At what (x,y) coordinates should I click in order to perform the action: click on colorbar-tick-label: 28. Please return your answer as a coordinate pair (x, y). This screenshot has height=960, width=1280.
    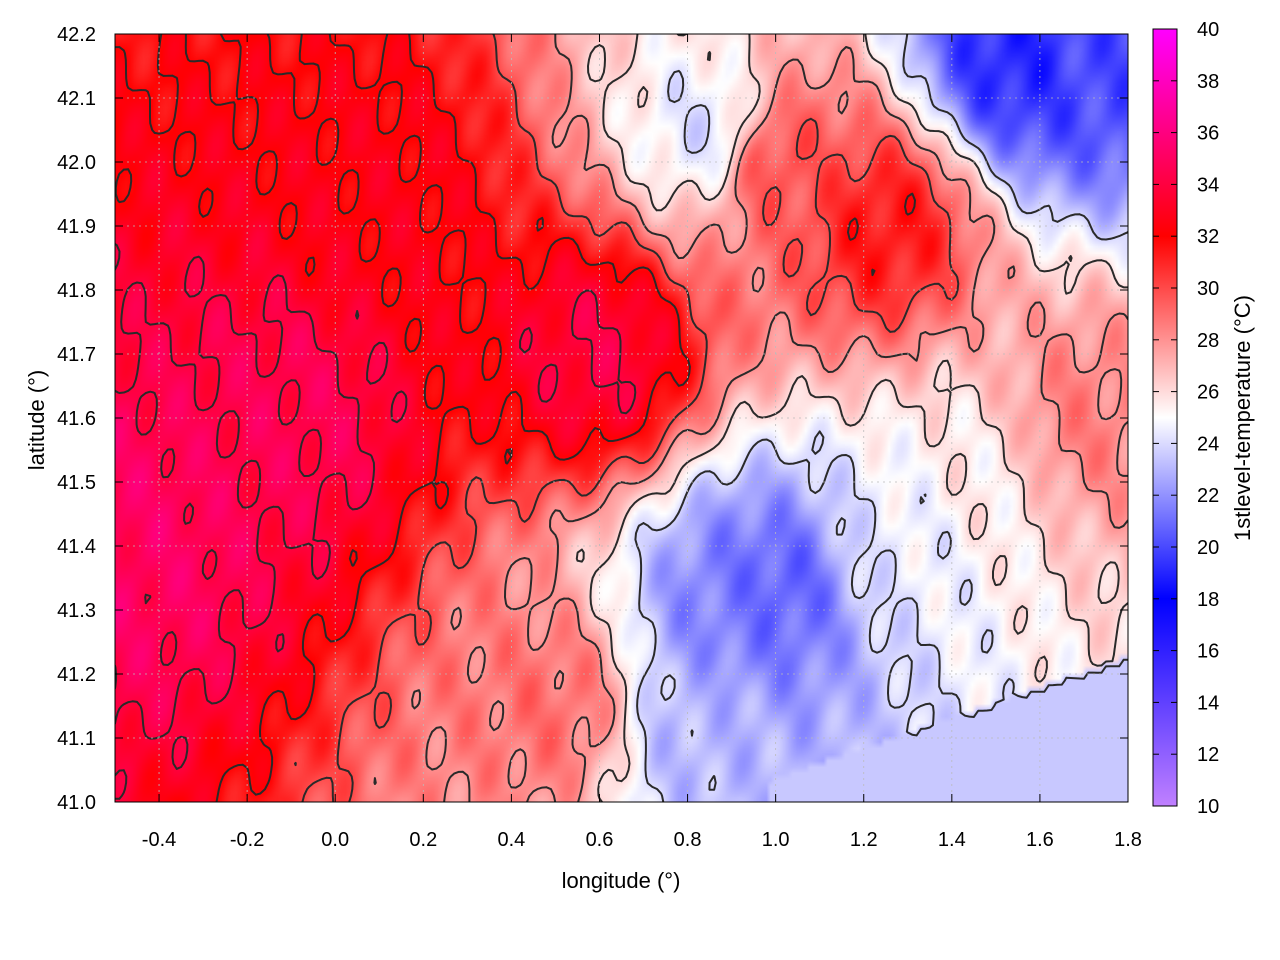
    Looking at the image, I should click on (1208, 341).